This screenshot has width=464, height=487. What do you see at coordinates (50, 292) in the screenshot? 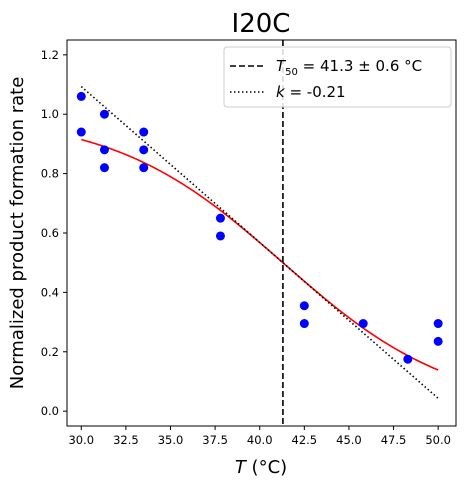
I see `y-tick-label: 0.4` at bounding box center [50, 292].